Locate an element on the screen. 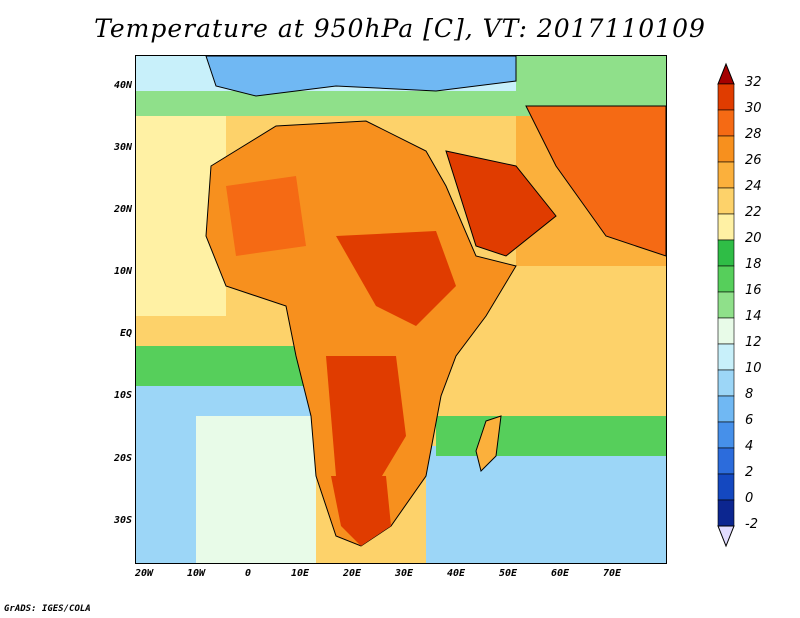  sahel-hot-area is located at coordinates (396, 278).